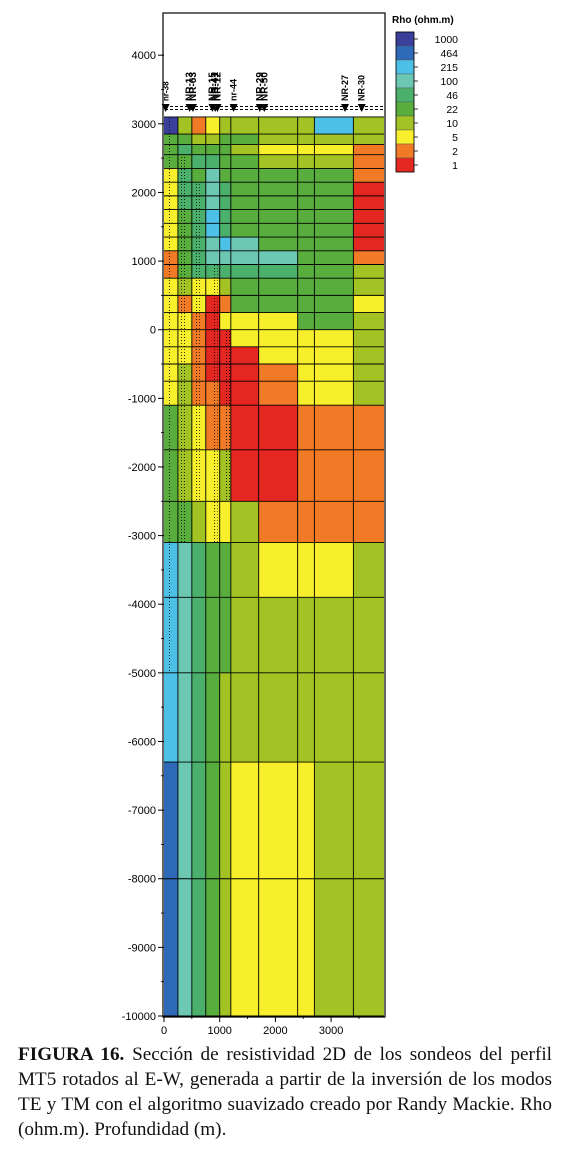 This screenshot has height=1162, width=570. What do you see at coordinates (142, 468) in the screenshot?
I see `y-tick-label: -2000` at bounding box center [142, 468].